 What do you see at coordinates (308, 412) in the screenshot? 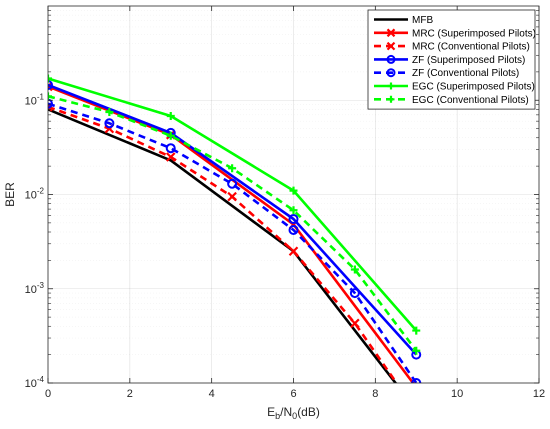
I see `x-axis-label-unit: (dB)` at bounding box center [308, 412].